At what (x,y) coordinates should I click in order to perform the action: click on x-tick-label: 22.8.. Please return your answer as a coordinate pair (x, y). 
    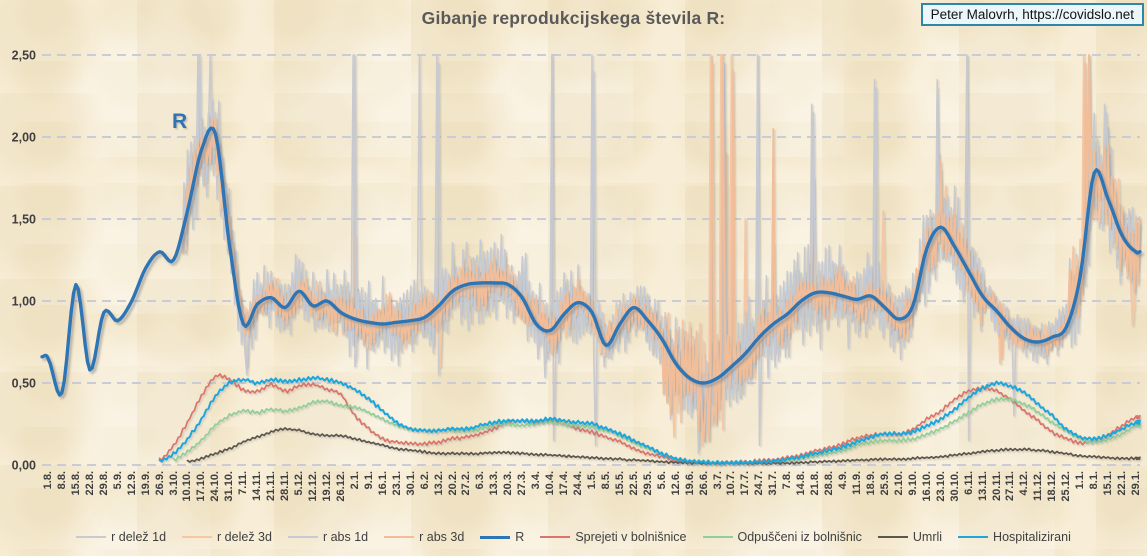
    Looking at the image, I should click on (89, 483).